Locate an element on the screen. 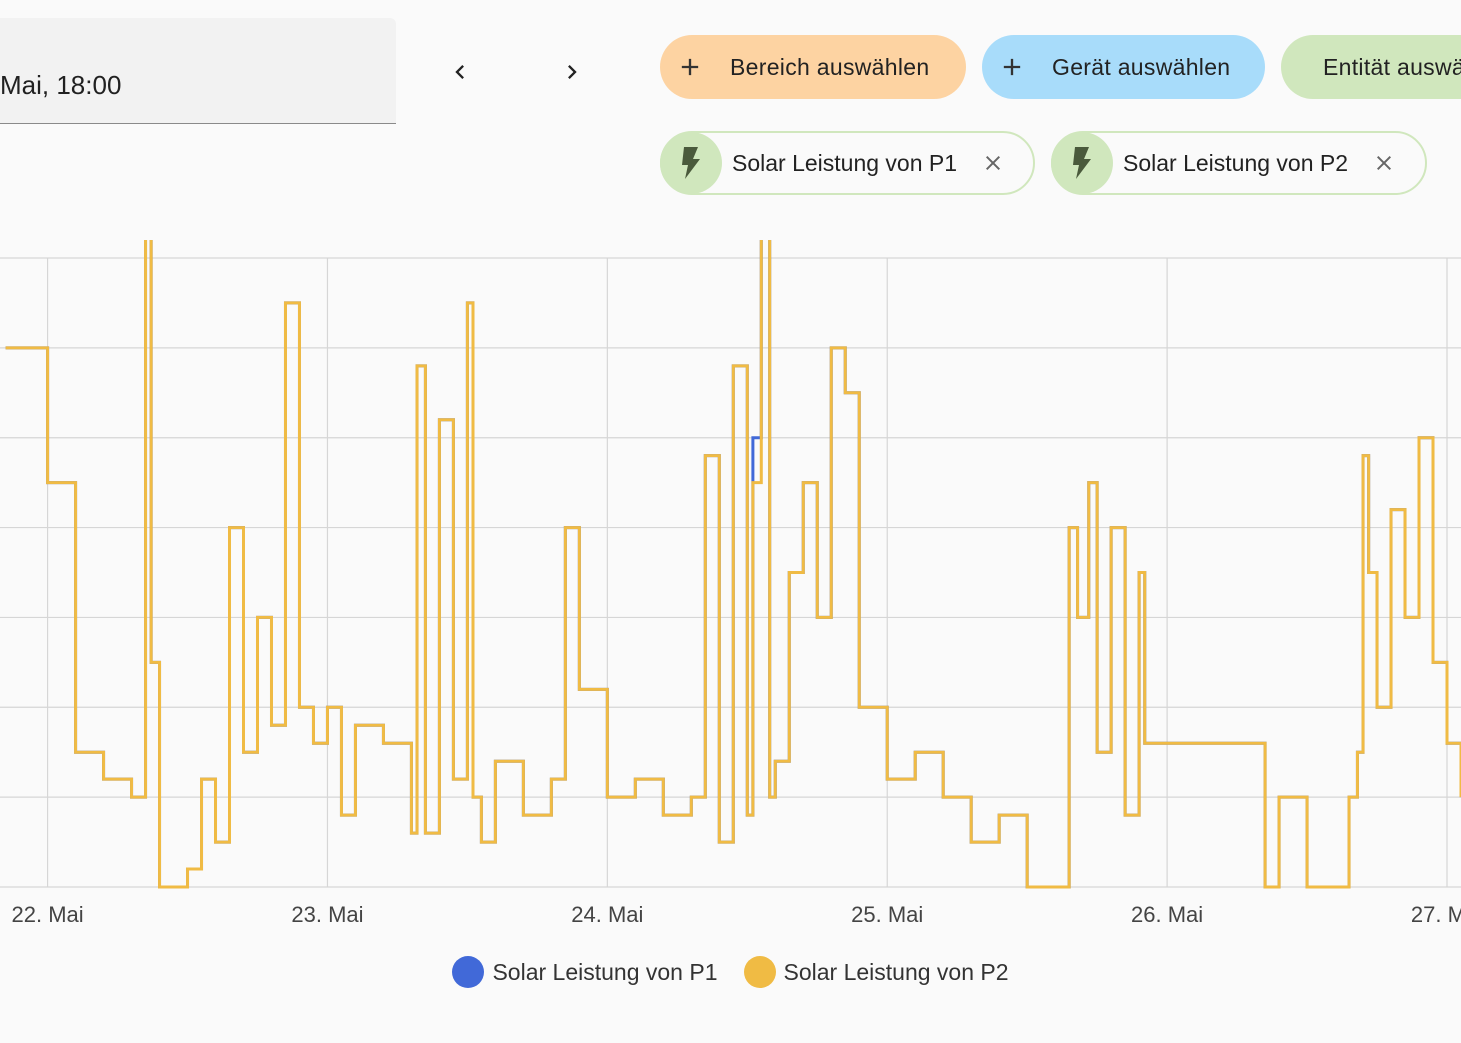 The image size is (1461, 1043). entity-chip-p1: Solar Leistung von P1 is located at coordinates (847, 163).